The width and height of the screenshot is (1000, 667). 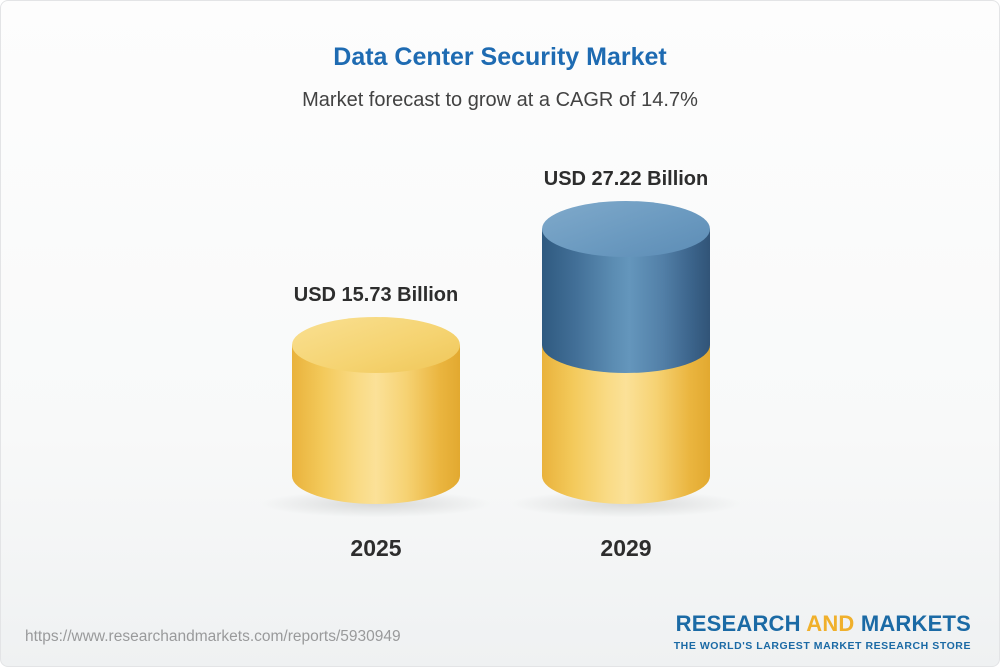 What do you see at coordinates (376, 548) in the screenshot?
I see `year-label-2025: 2025` at bounding box center [376, 548].